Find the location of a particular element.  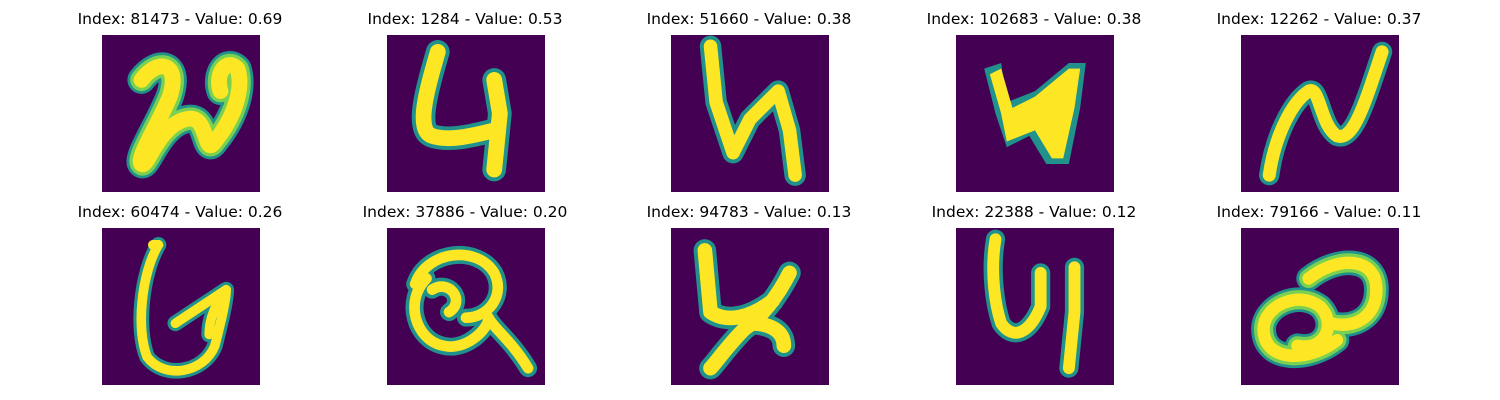

panel-8: Index: 22388 - Value: 0.12 is located at coordinates (1034, 298).